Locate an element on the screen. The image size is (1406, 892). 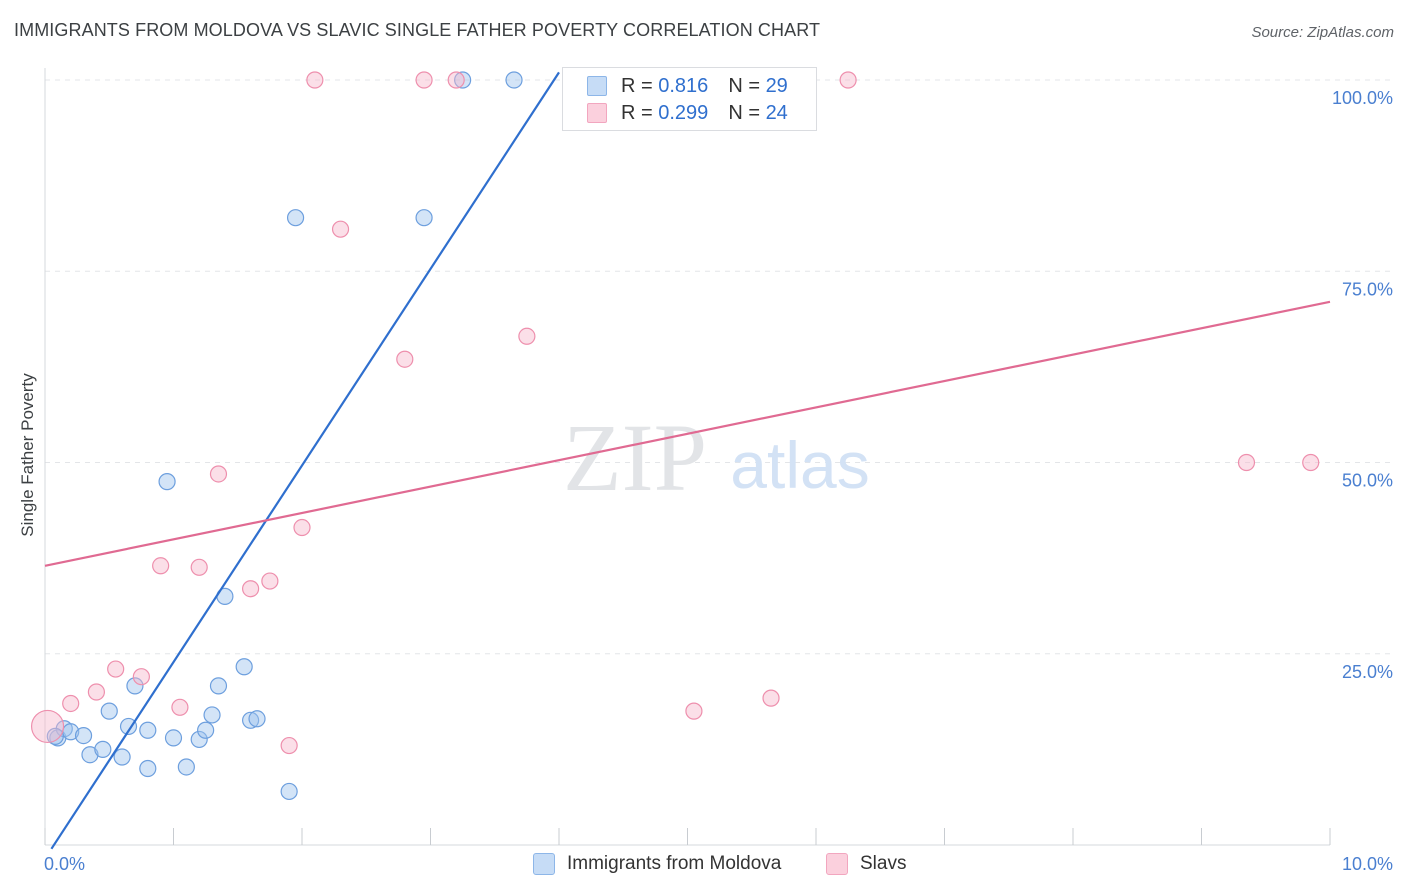
watermark-atlas: atlas is located at coordinates (799, 465).